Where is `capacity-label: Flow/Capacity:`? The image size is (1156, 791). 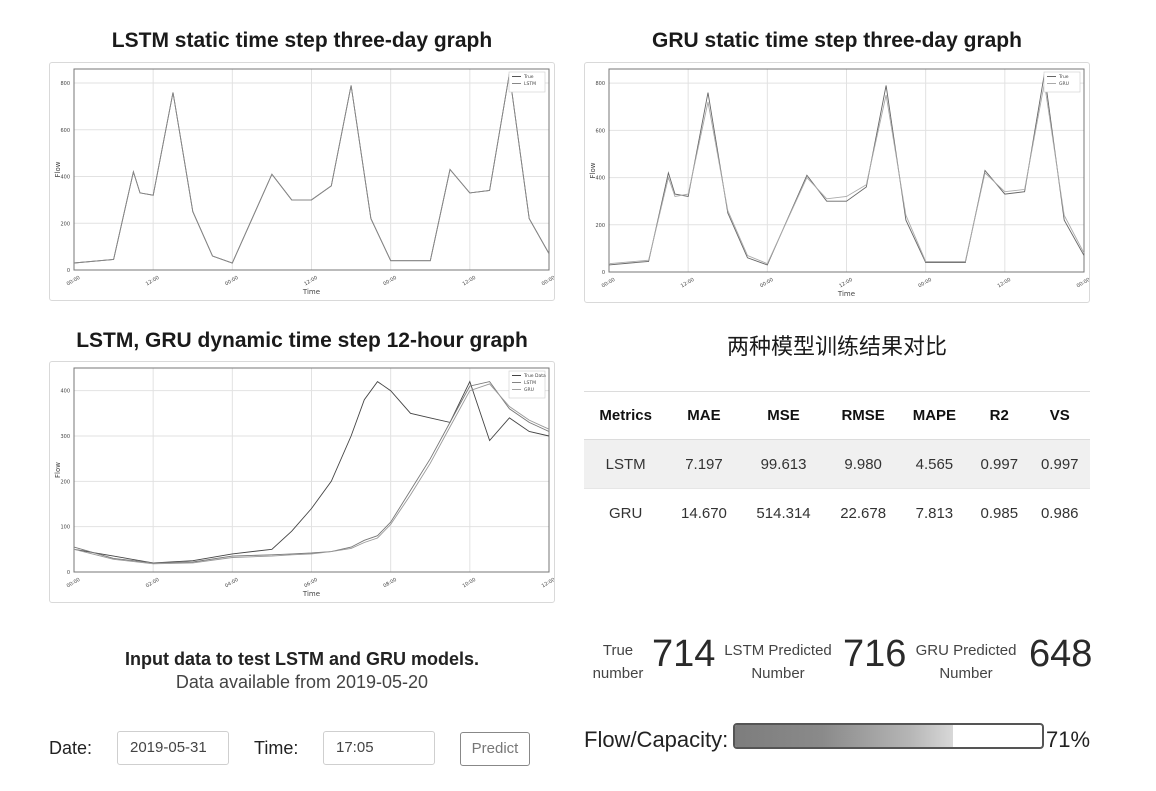
capacity-label: Flow/Capacity: is located at coordinates (656, 739).